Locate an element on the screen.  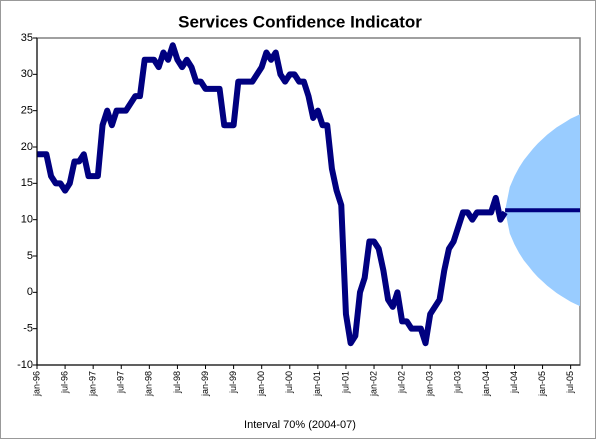
y-tick-label: 25 is located at coordinates (27, 111).